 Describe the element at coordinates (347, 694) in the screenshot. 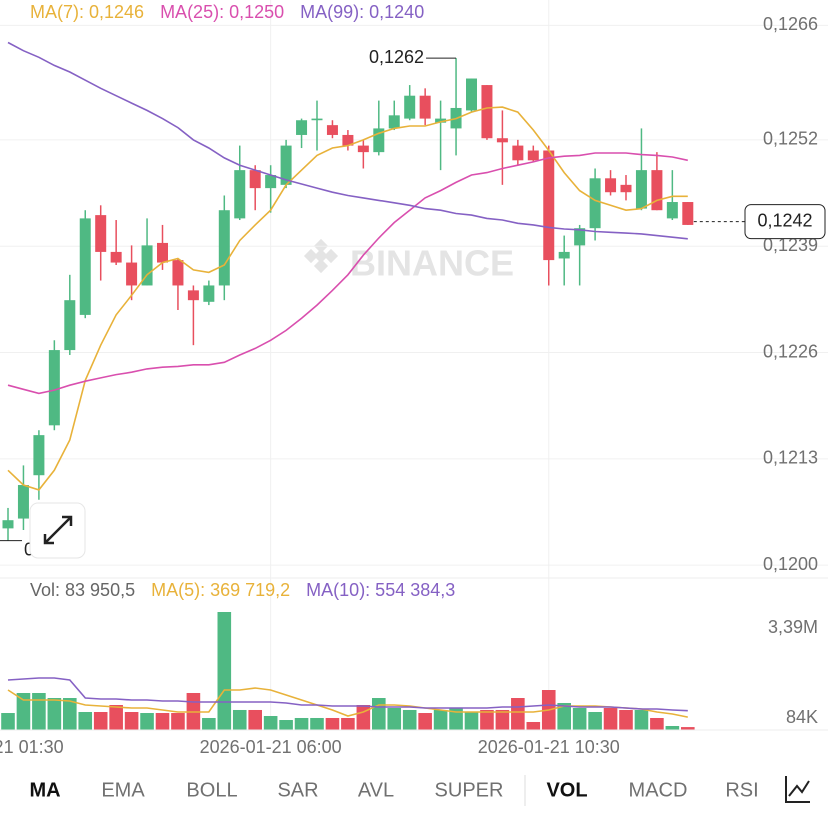

I see `ma-line` at that location.